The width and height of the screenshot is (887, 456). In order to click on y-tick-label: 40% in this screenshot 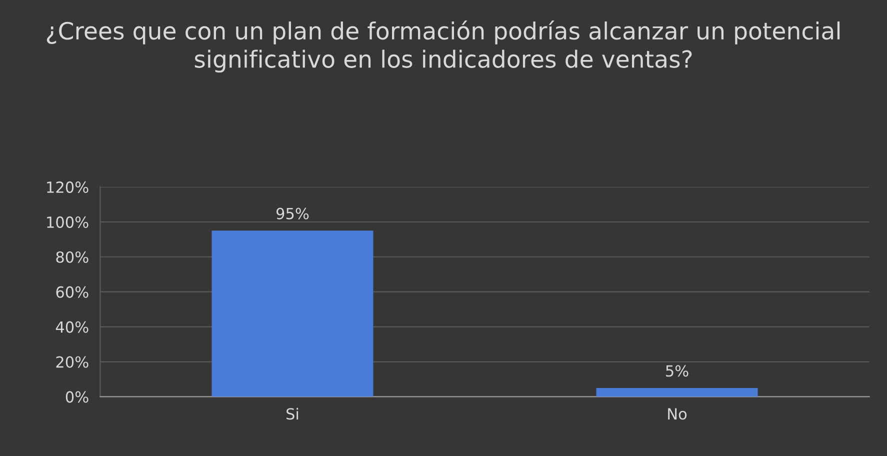, I will do `click(72, 327)`.